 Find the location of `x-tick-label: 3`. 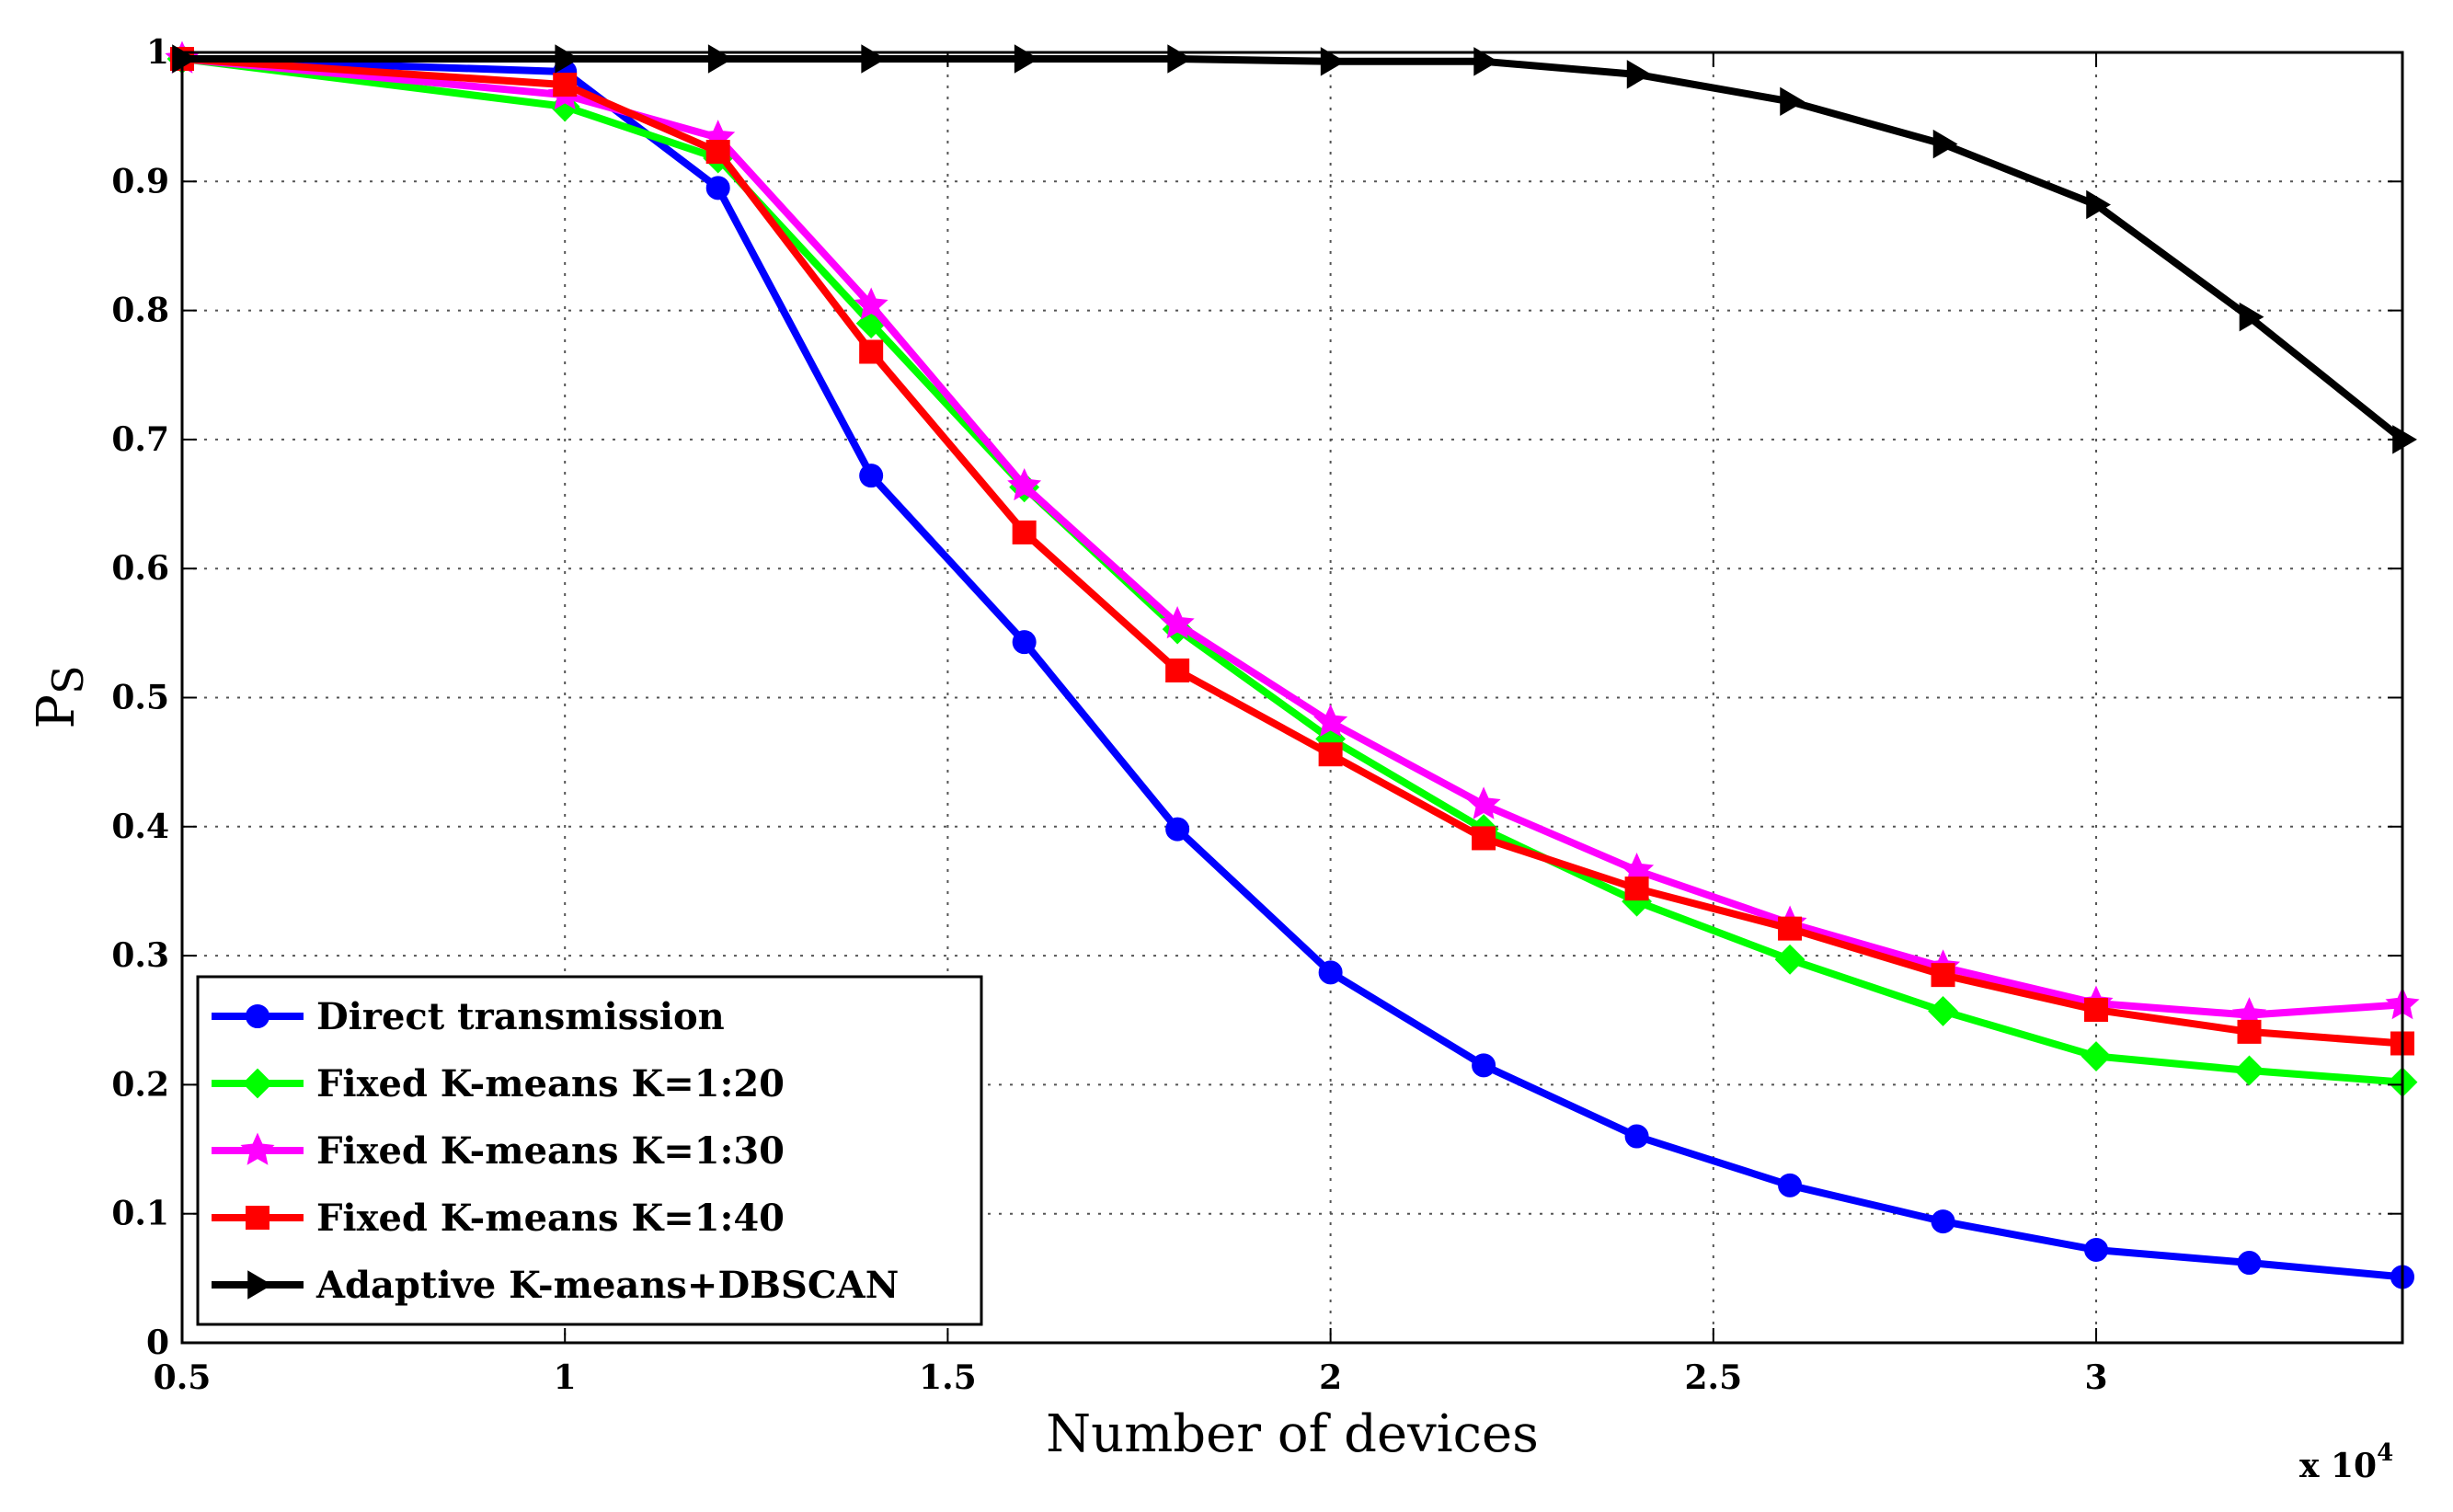

x-tick-label: 3 is located at coordinates (2096, 1377).